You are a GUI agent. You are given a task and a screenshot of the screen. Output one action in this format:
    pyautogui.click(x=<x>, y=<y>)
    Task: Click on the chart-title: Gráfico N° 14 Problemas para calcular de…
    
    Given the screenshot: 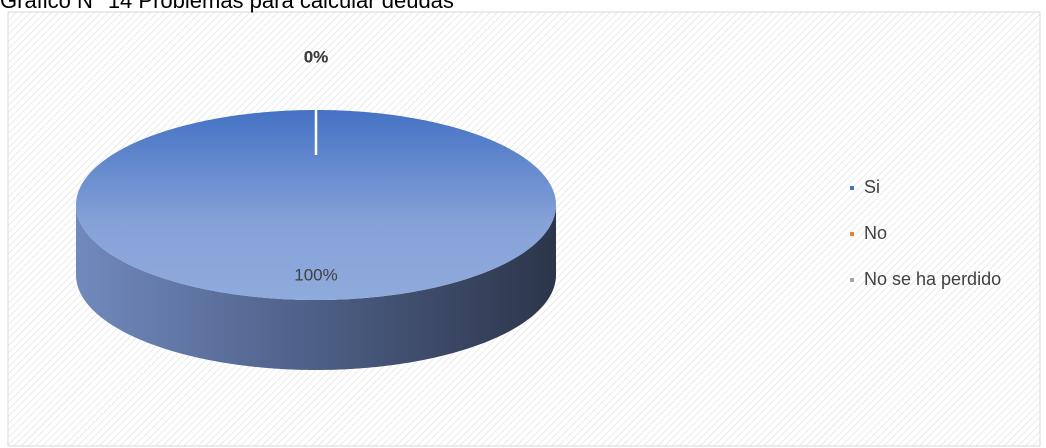 What is the action you would take?
    pyautogui.click(x=227, y=6)
    